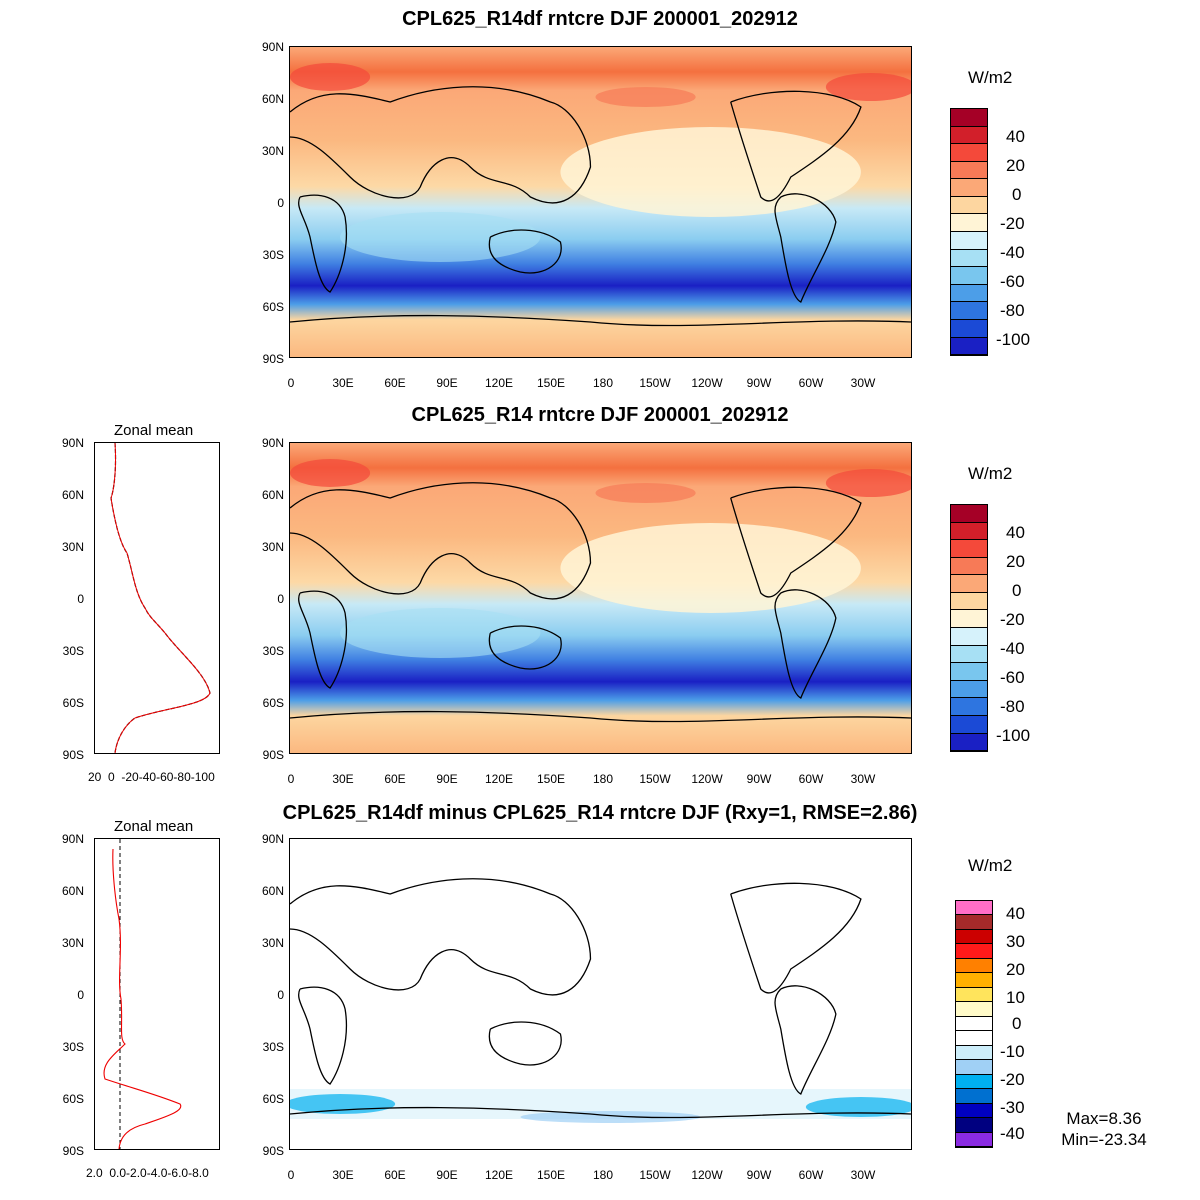  I want to click on zonal-xtick: 20, so click(95, 777).